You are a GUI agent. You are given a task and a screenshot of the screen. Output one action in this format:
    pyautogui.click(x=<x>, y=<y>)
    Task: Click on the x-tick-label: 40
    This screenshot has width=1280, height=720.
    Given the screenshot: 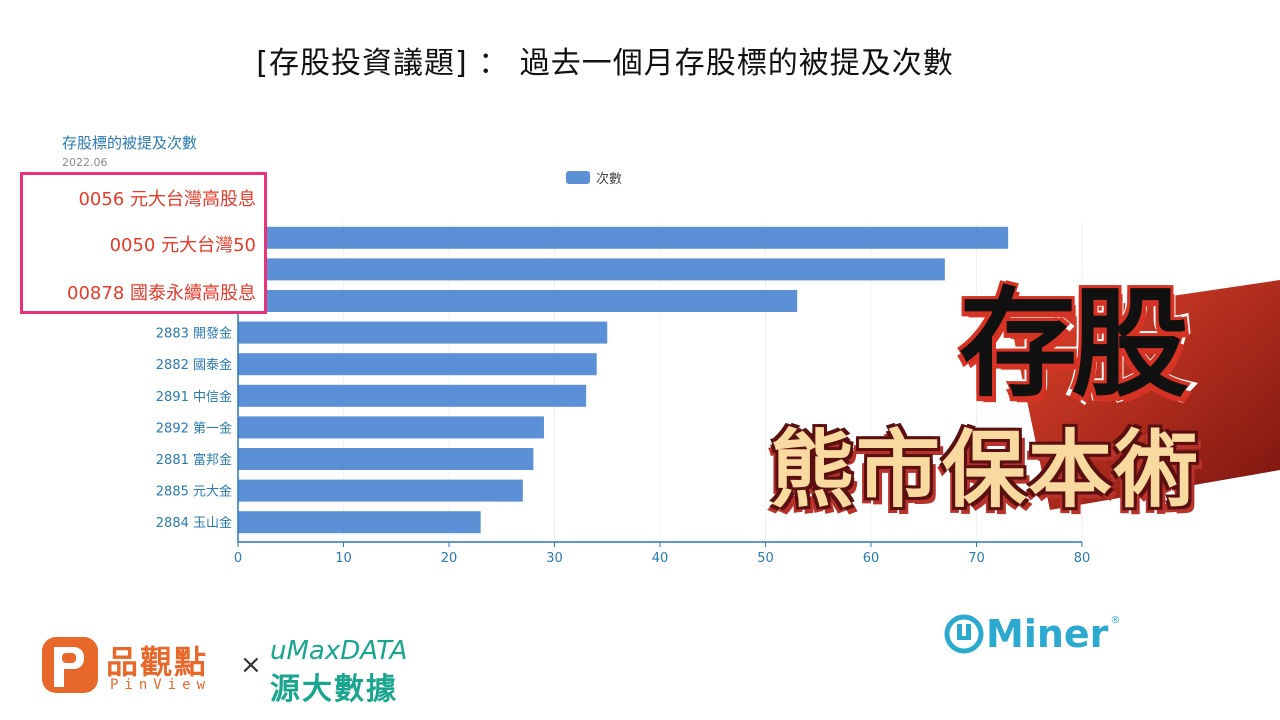 What is the action you would take?
    pyautogui.click(x=660, y=558)
    